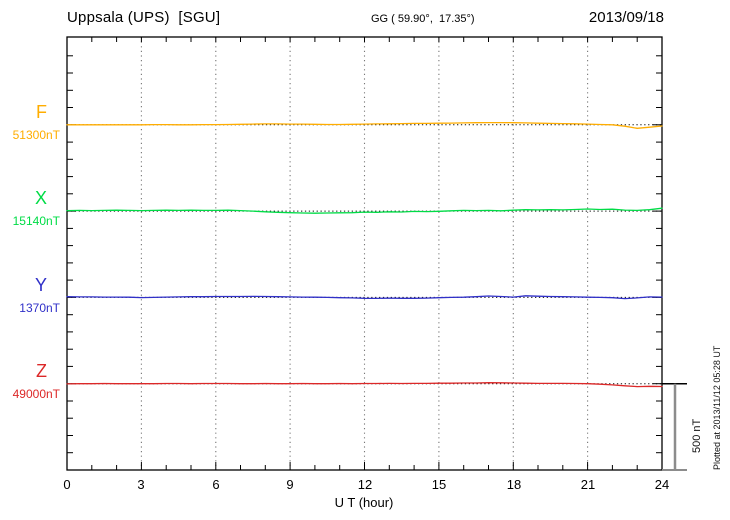 This screenshot has height=520, width=730. I want to click on series-label-F: F, so click(30, 112).